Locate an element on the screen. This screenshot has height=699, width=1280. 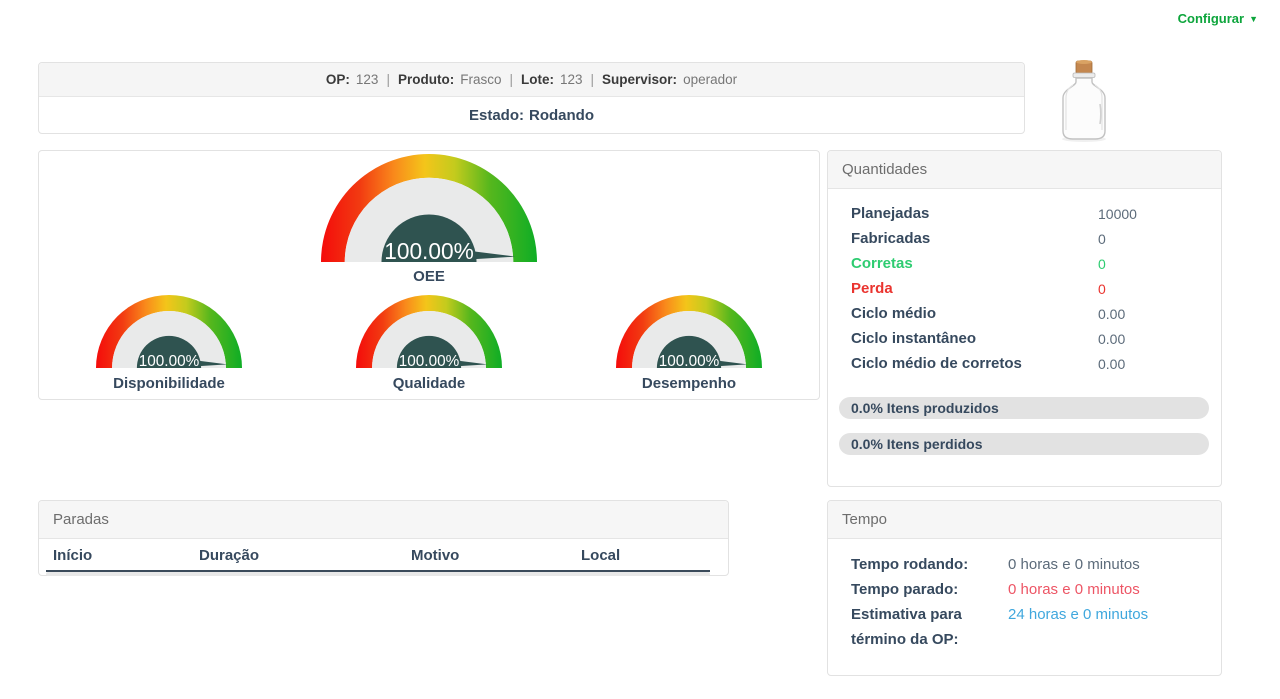
op-value: 123 is located at coordinates (367, 79).